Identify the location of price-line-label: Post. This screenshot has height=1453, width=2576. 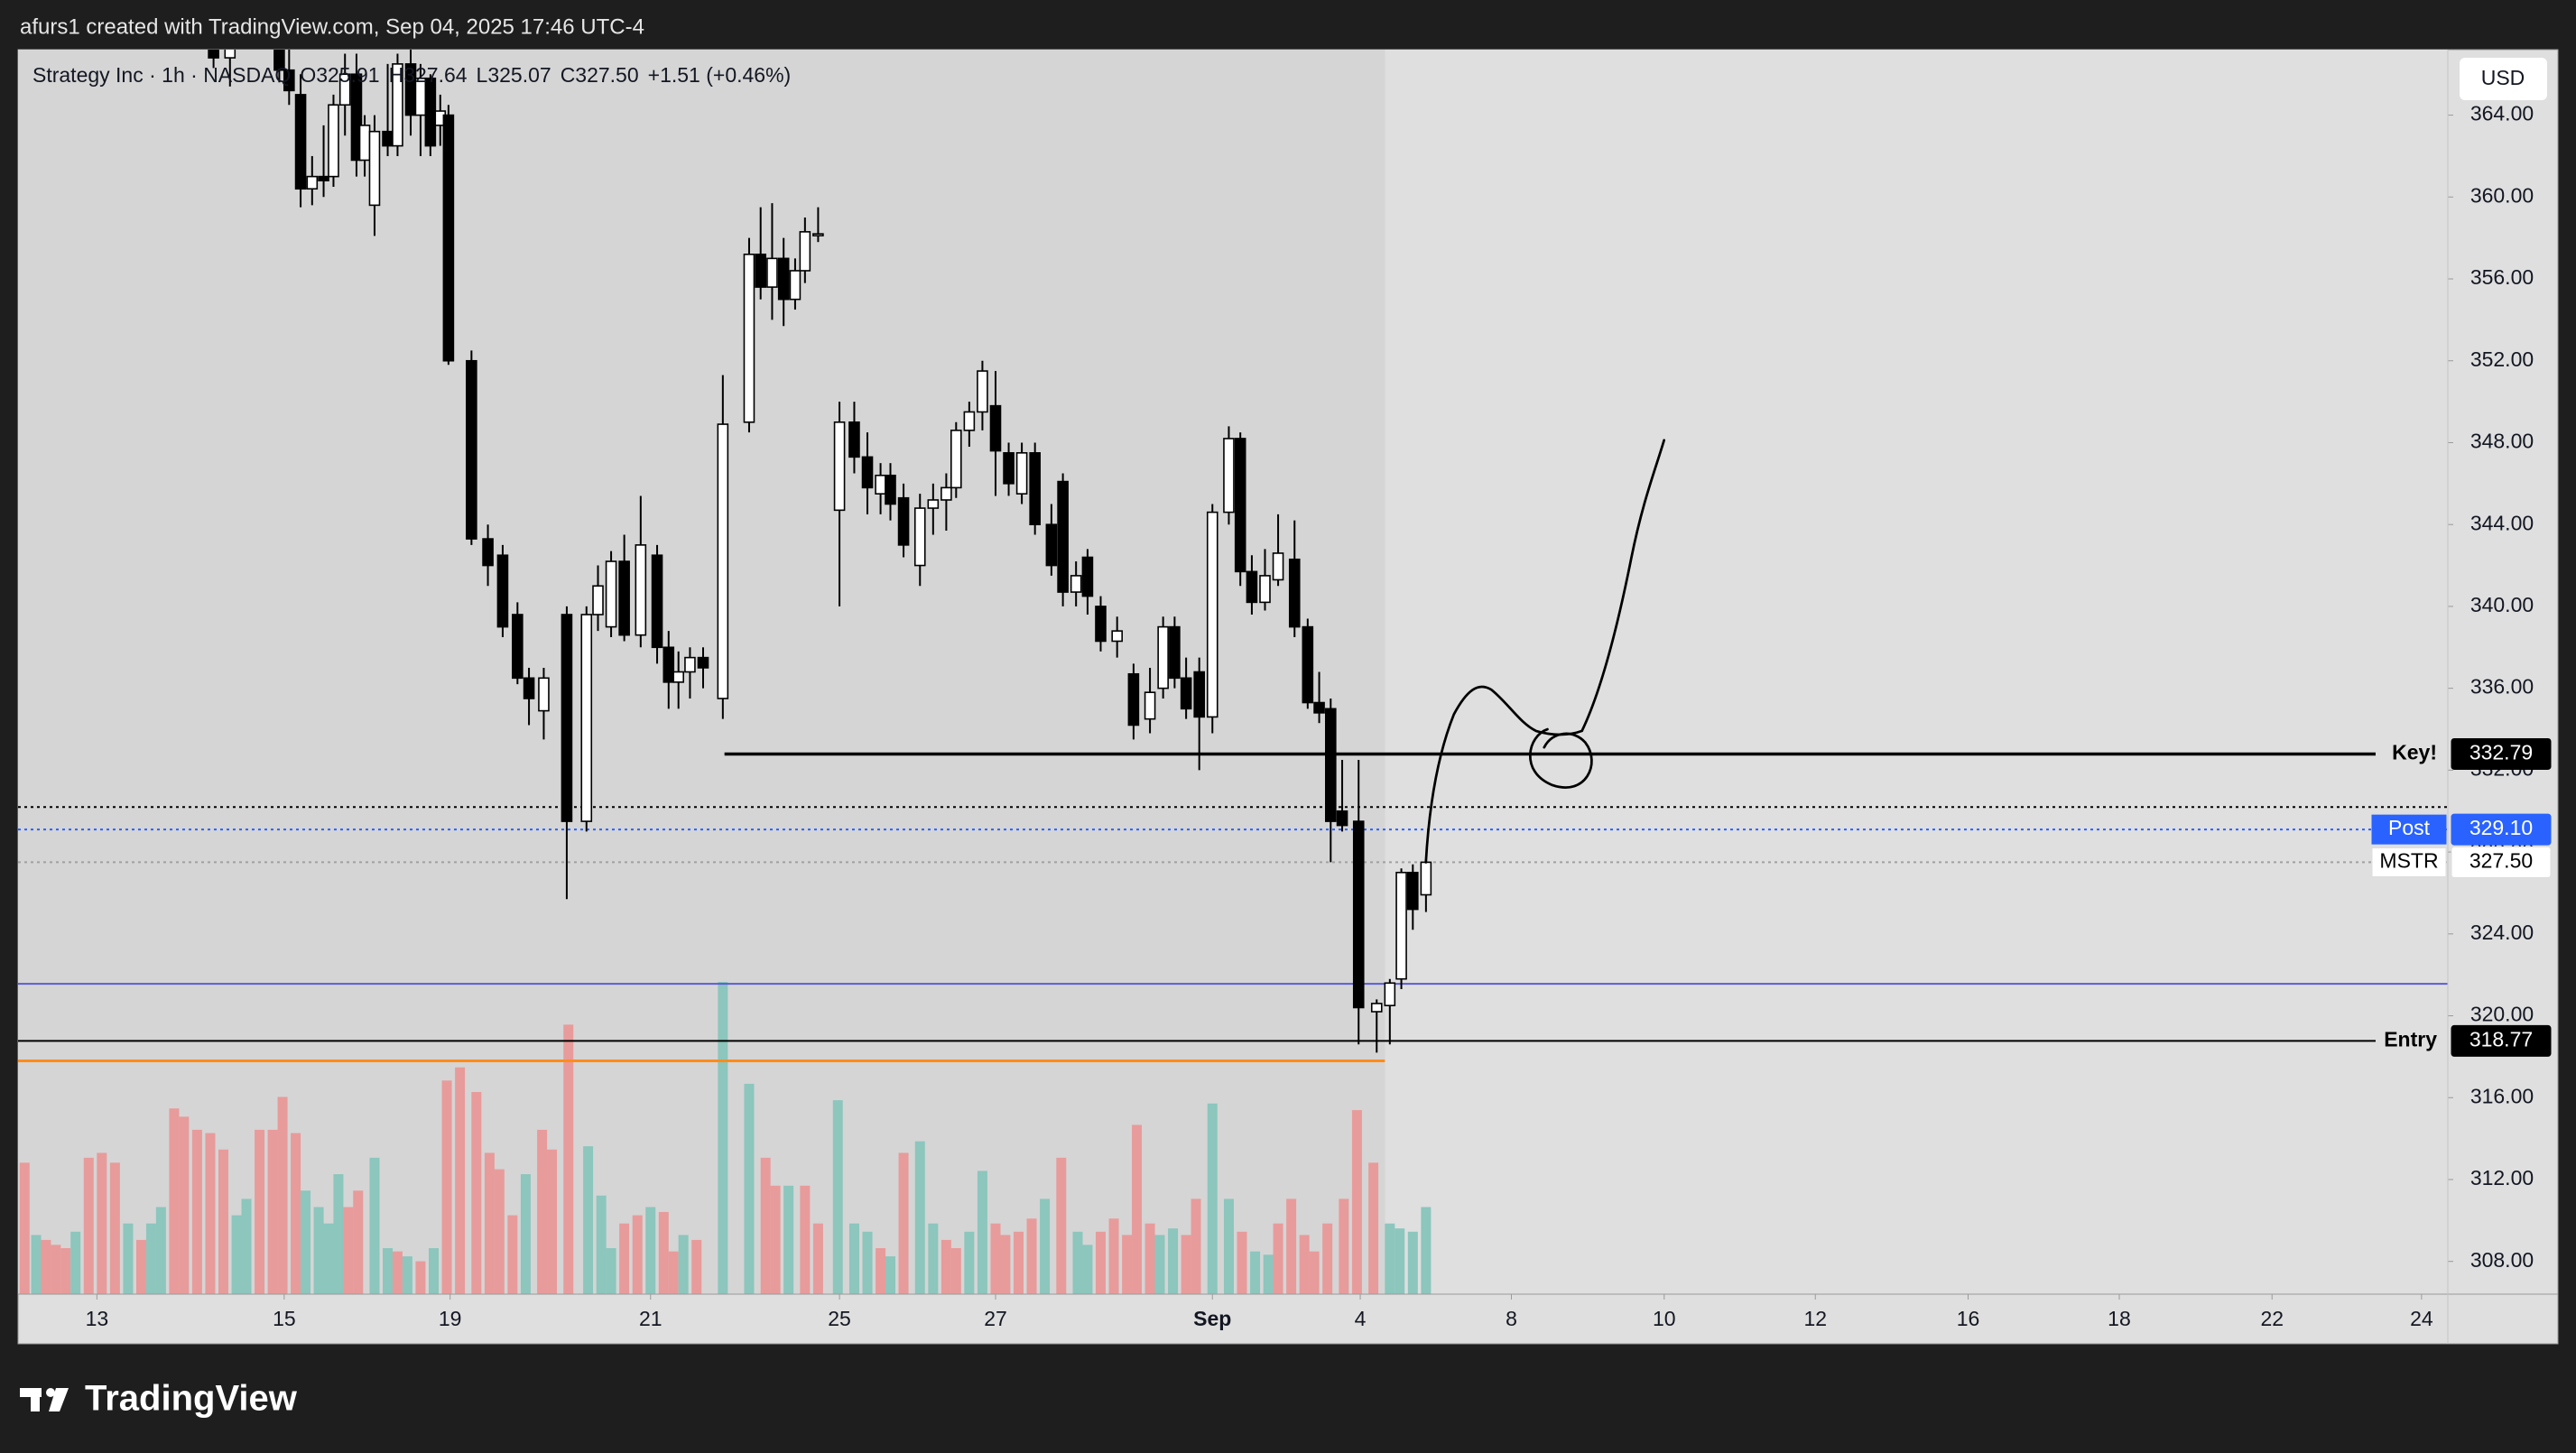
(2409, 827).